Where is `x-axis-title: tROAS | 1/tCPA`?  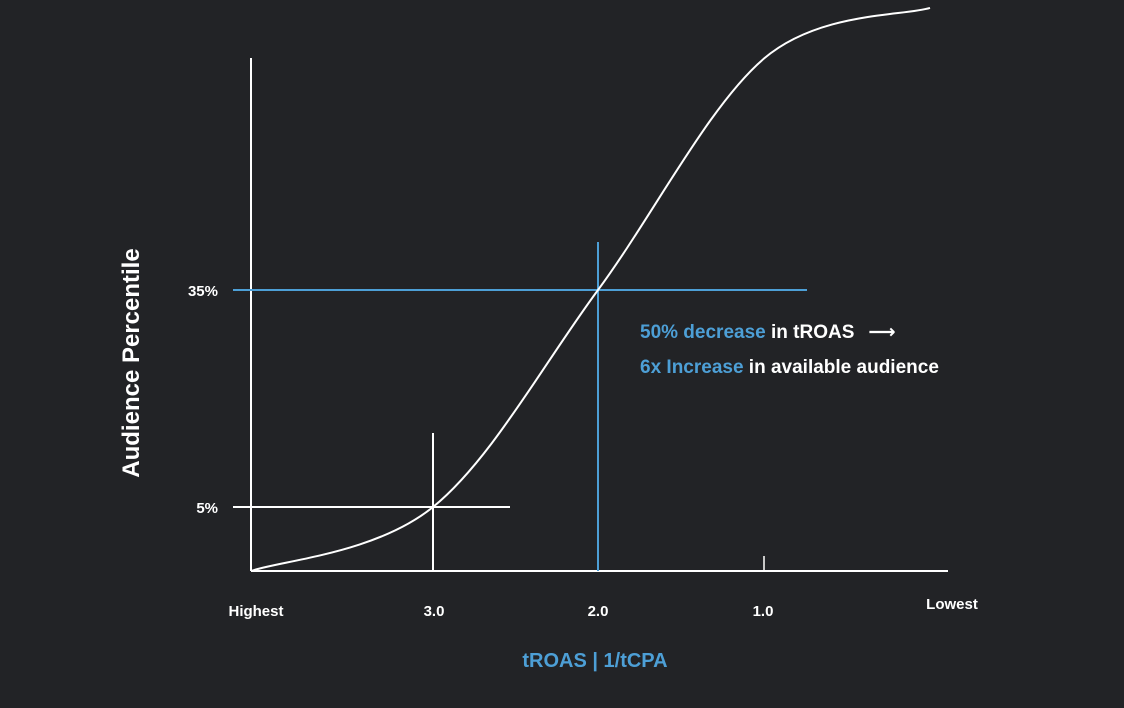
x-axis-title: tROAS | 1/tCPA is located at coordinates (594, 661).